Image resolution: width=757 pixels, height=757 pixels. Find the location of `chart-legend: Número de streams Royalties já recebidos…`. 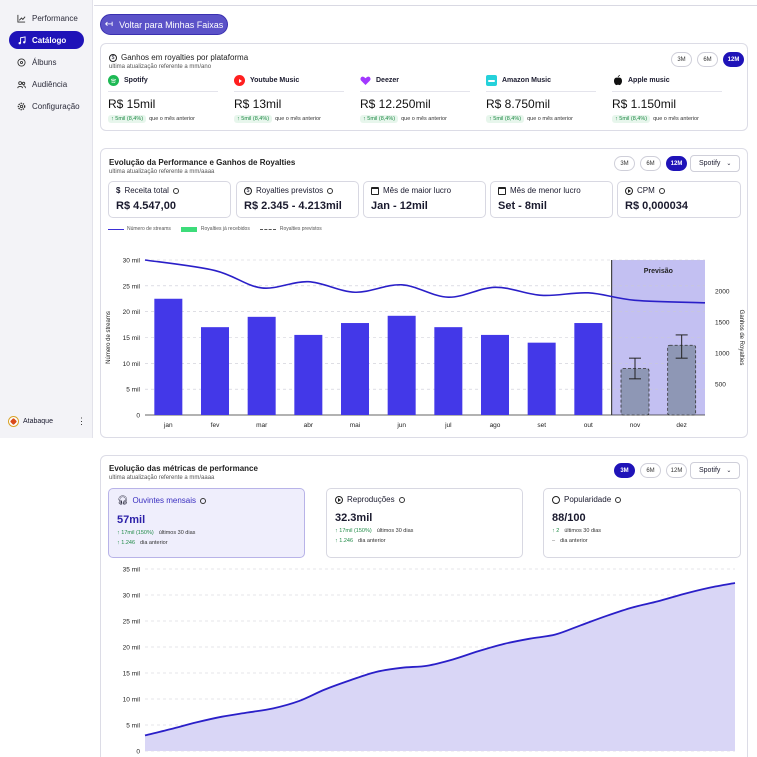

chart-legend: Número de streams Royalties já recebidos… is located at coordinates (215, 229).